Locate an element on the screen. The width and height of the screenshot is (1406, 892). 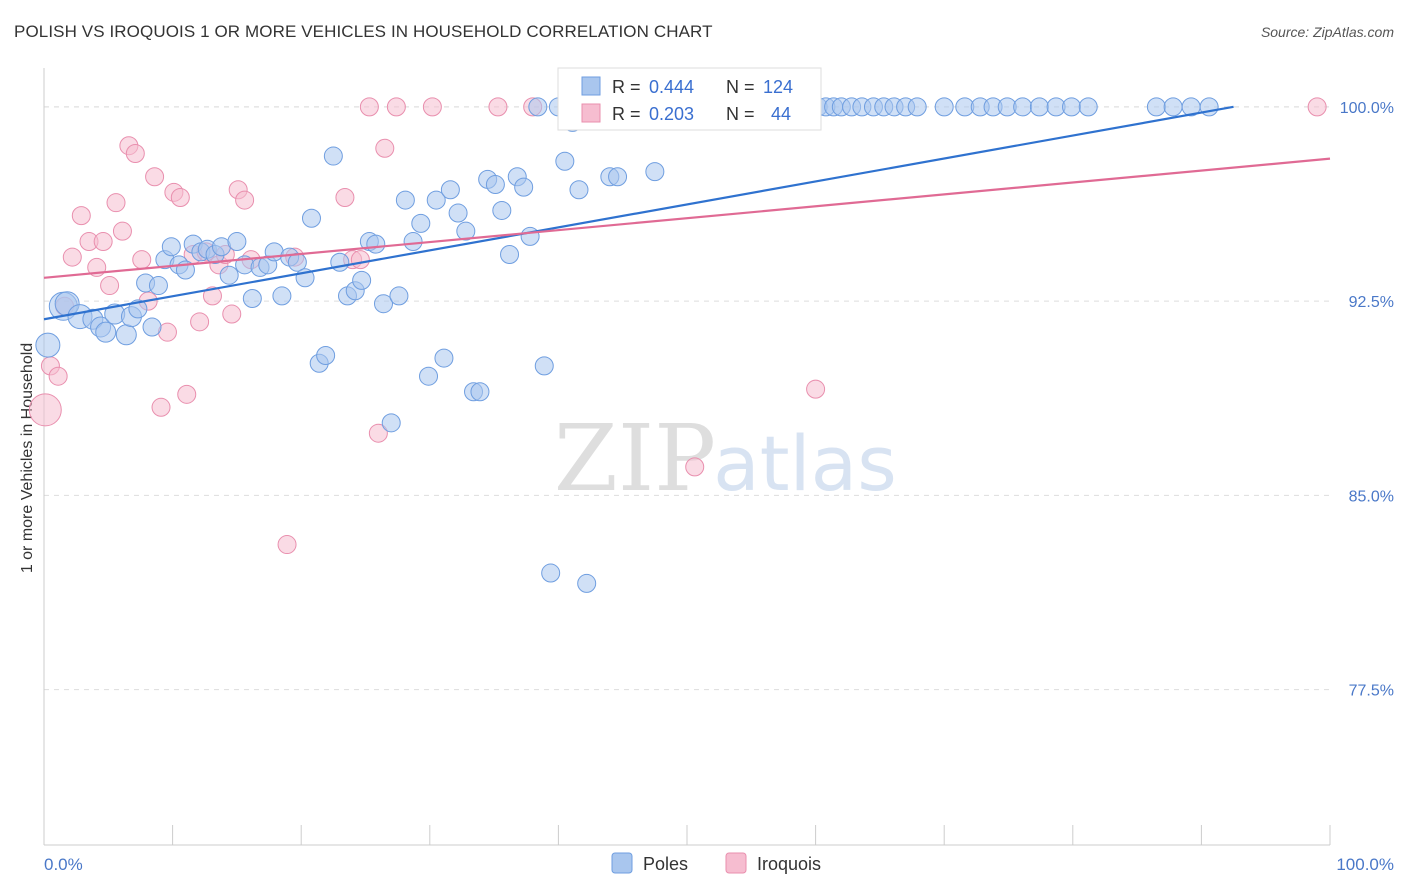
y-tick-label-3: 77.5% is located at coordinates (1371, 691).